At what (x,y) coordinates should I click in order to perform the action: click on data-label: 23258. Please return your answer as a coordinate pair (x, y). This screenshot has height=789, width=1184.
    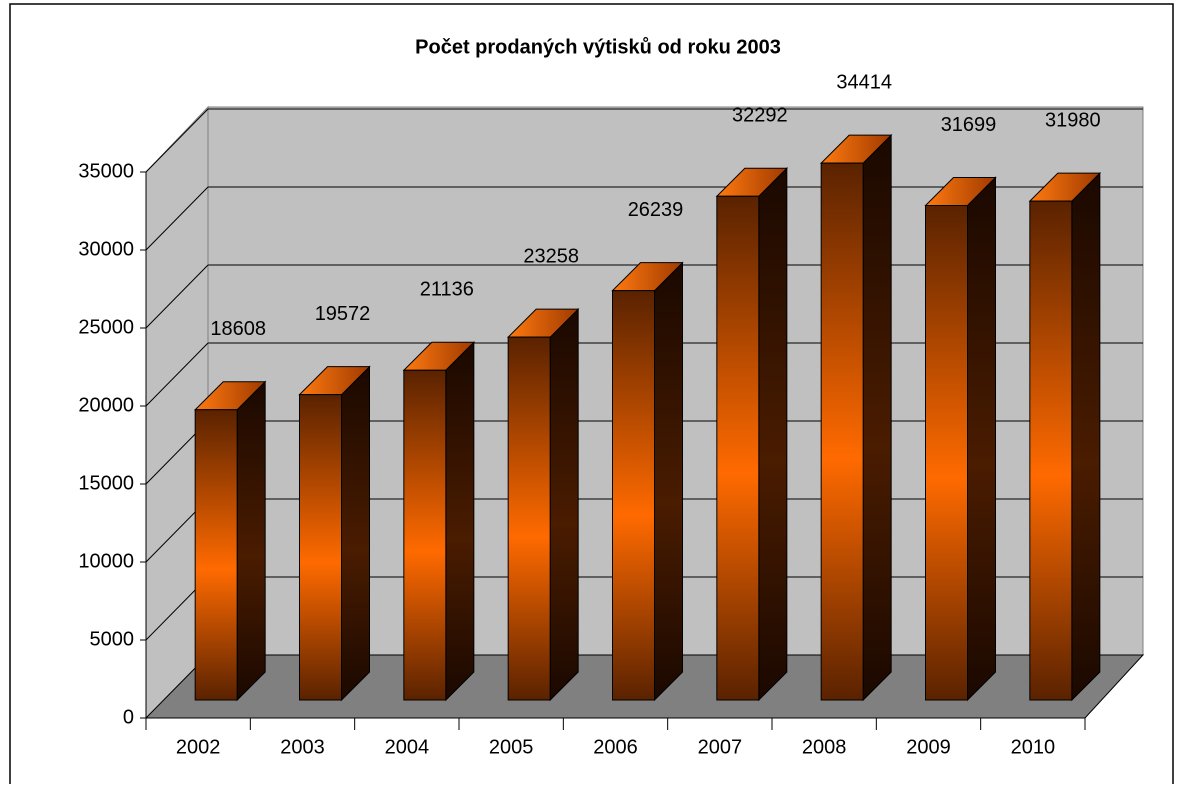
    Looking at the image, I should click on (551, 256).